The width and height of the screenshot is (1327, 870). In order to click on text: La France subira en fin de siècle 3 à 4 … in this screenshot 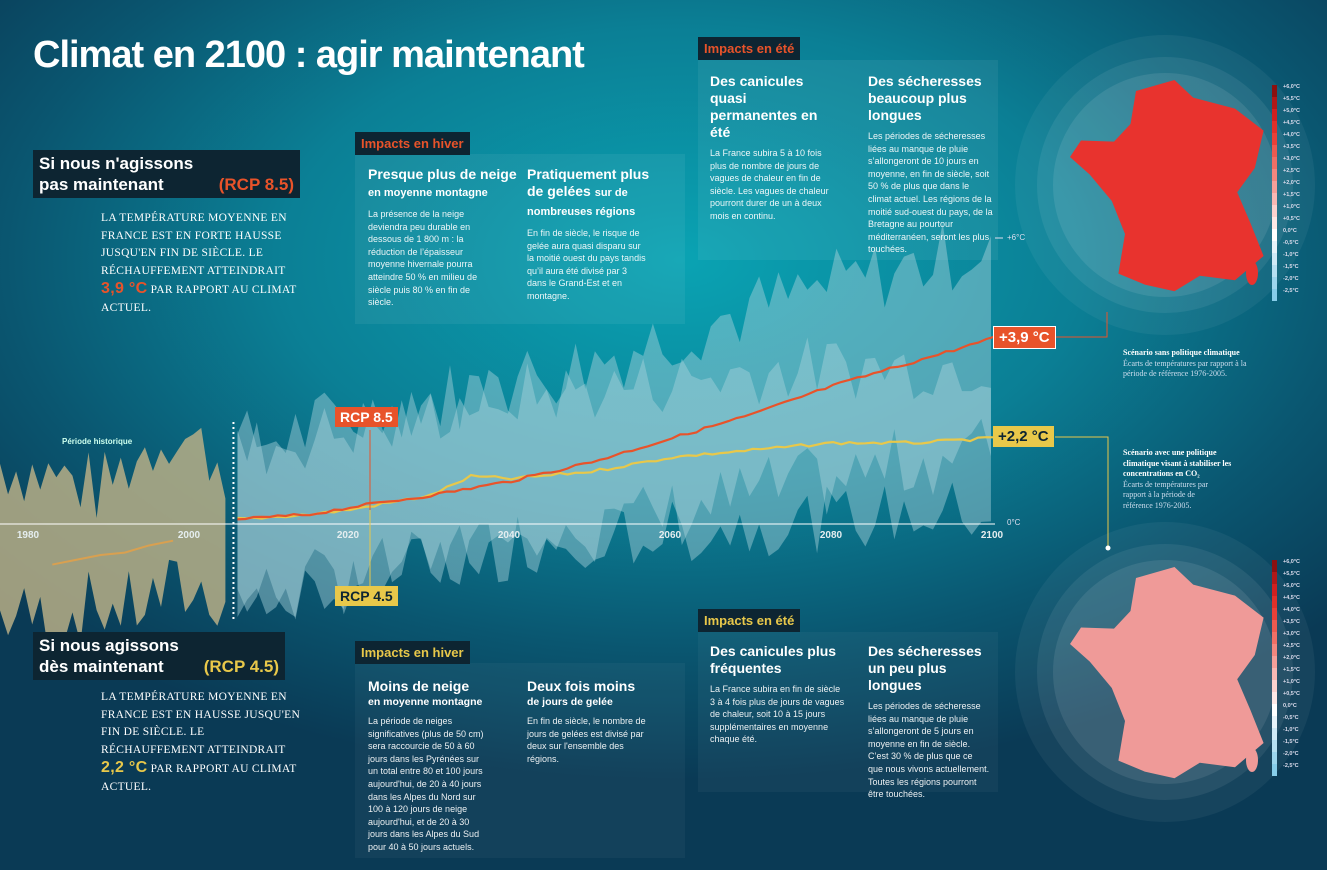, I will do `click(777, 714)`.